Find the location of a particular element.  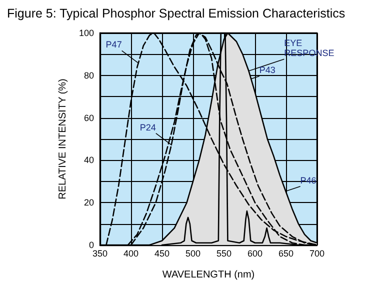

annotation: P47 is located at coordinates (114, 45).